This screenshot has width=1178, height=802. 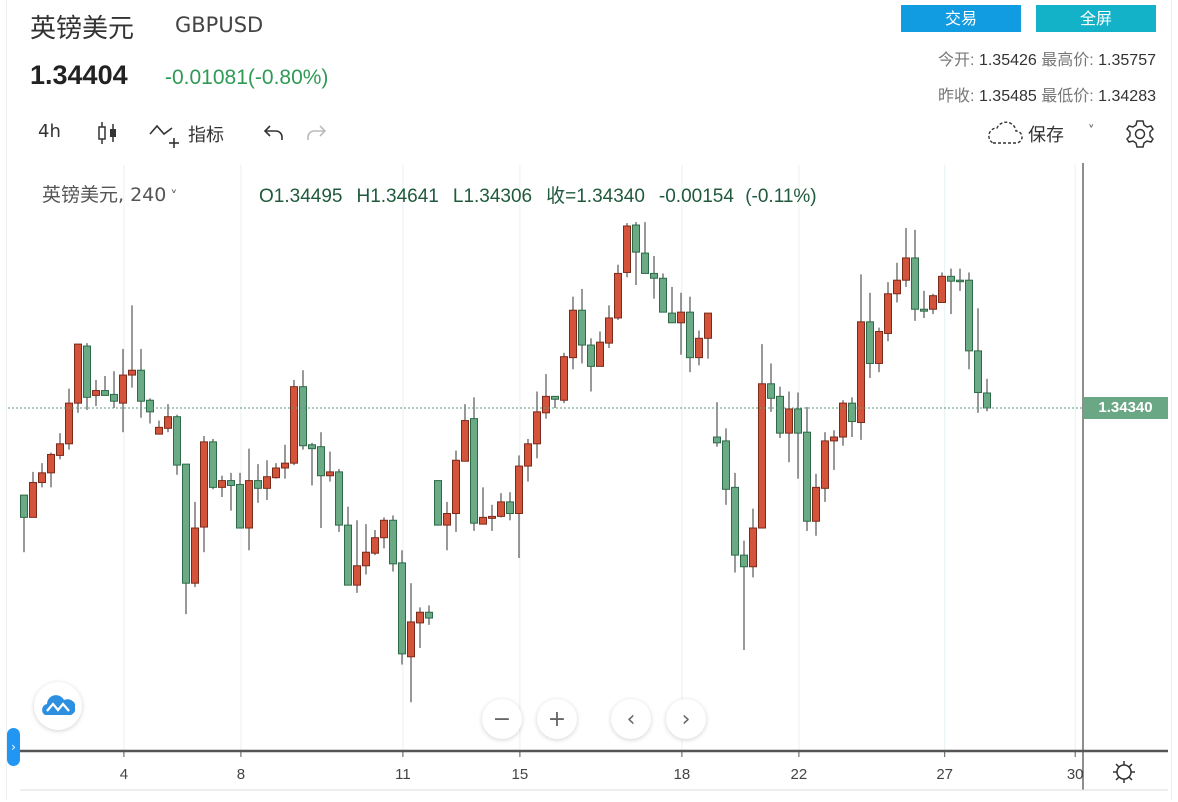 I want to click on low-label: 最低价:, so click(x=1067, y=96).